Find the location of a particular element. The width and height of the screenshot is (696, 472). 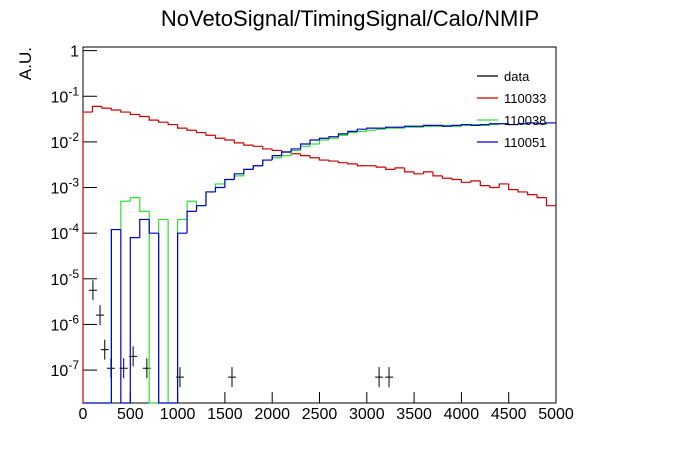

x-tick-label: 3000 is located at coordinates (367, 414).